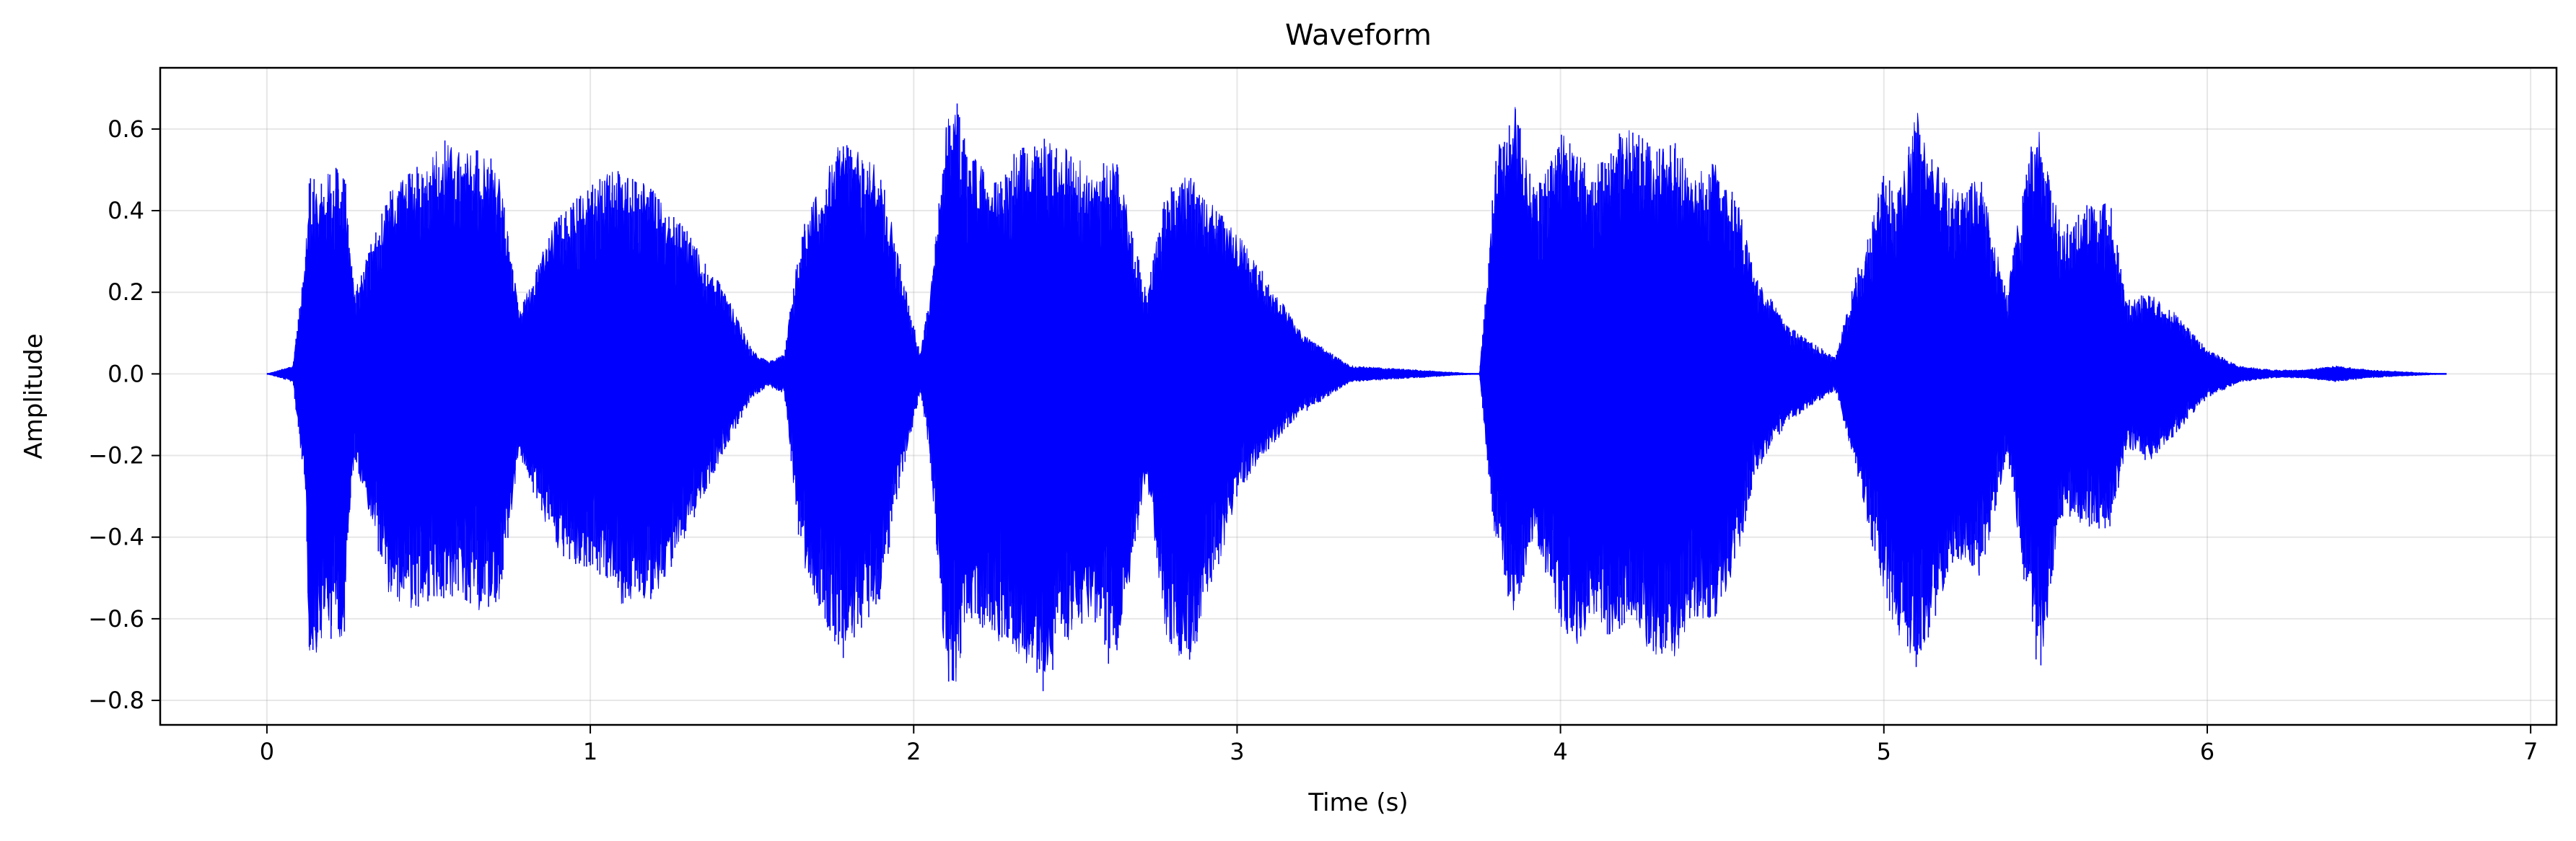 The height and width of the screenshot is (841, 2576). I want to click on y-axis-label: Amplitude, so click(33, 396).